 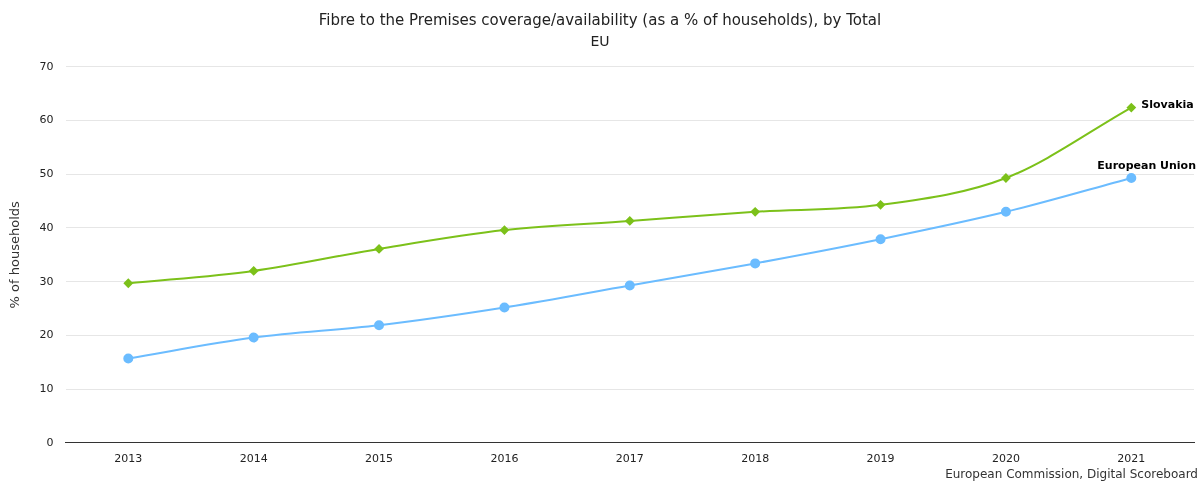 What do you see at coordinates (46, 120) in the screenshot?
I see `y-tick-label: 60` at bounding box center [46, 120].